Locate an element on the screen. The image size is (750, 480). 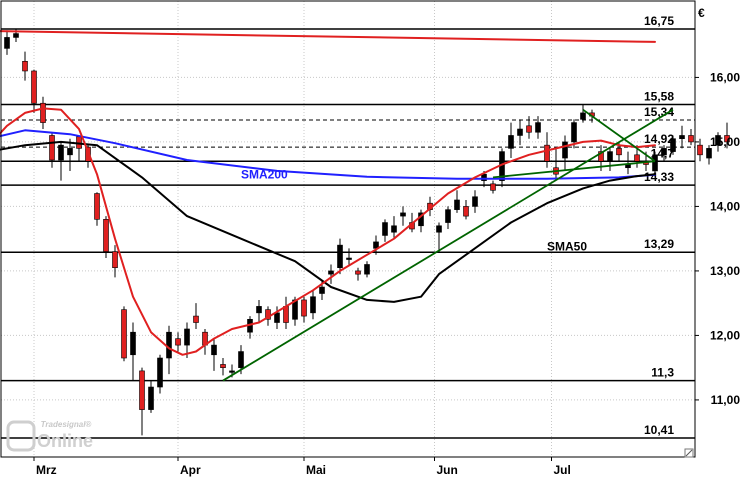
y-tick-label: 14,00 is located at coordinates (725, 206).